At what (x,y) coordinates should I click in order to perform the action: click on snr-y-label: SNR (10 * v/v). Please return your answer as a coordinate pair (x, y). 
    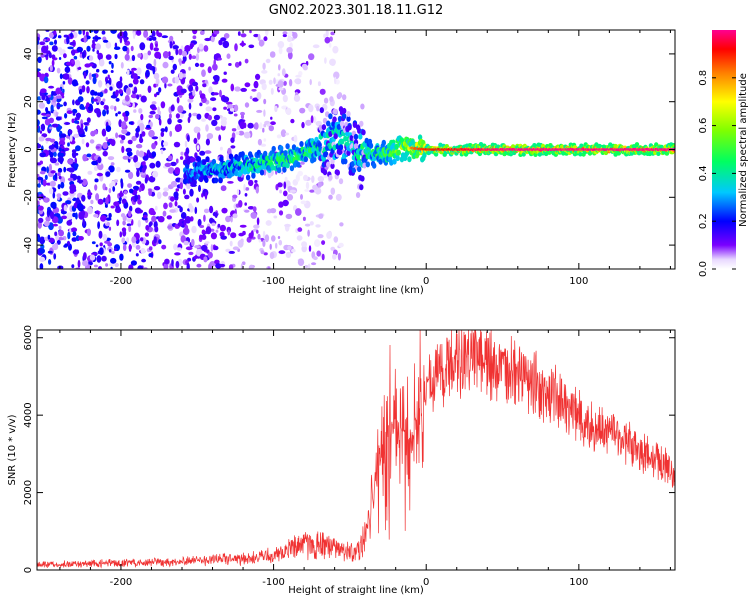
    Looking at the image, I should click on (12, 449).